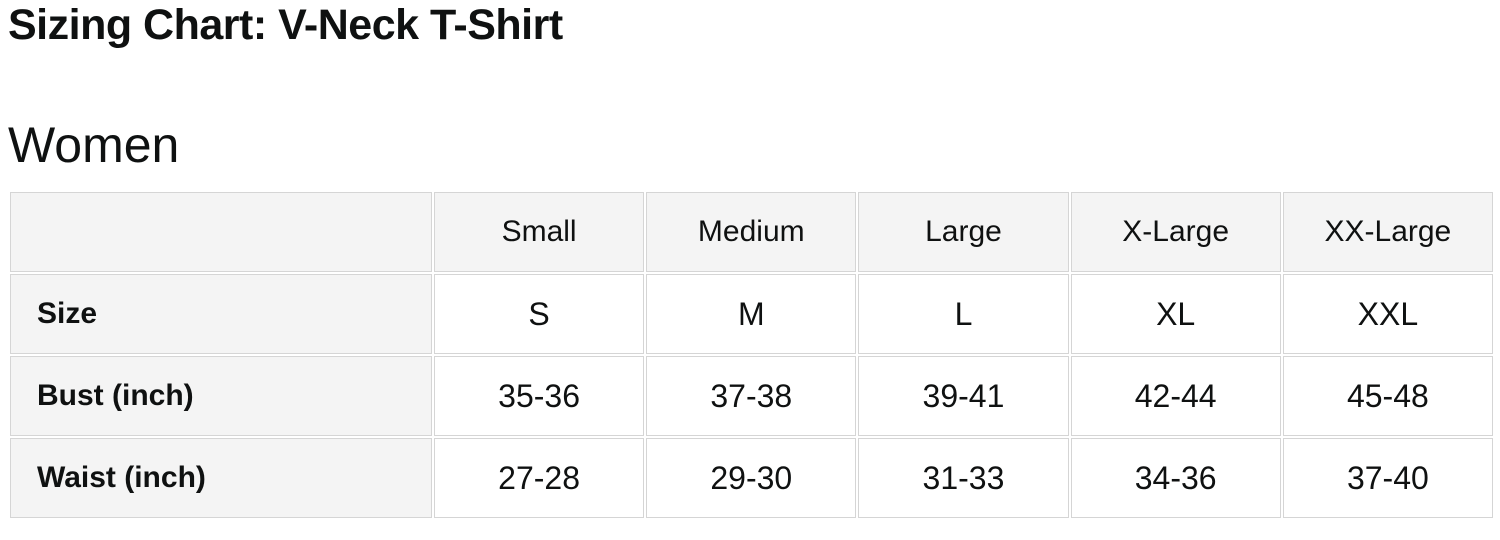 This screenshot has height=540, width=1500. I want to click on table-cell: 35-36, so click(539, 396).